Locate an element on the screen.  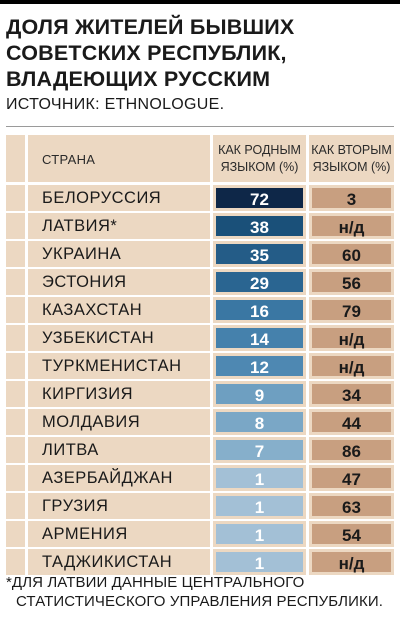
second-value-box: 54 is located at coordinates (351, 534).